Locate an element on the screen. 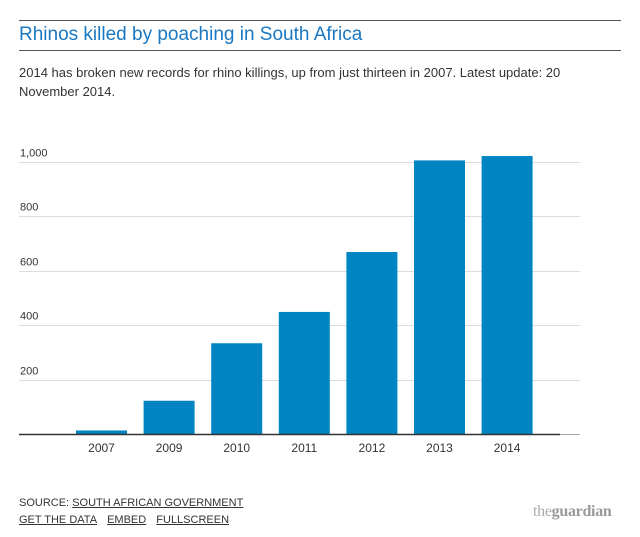 This screenshot has width=640, height=537. y-tick-label: 600 is located at coordinates (29, 263).